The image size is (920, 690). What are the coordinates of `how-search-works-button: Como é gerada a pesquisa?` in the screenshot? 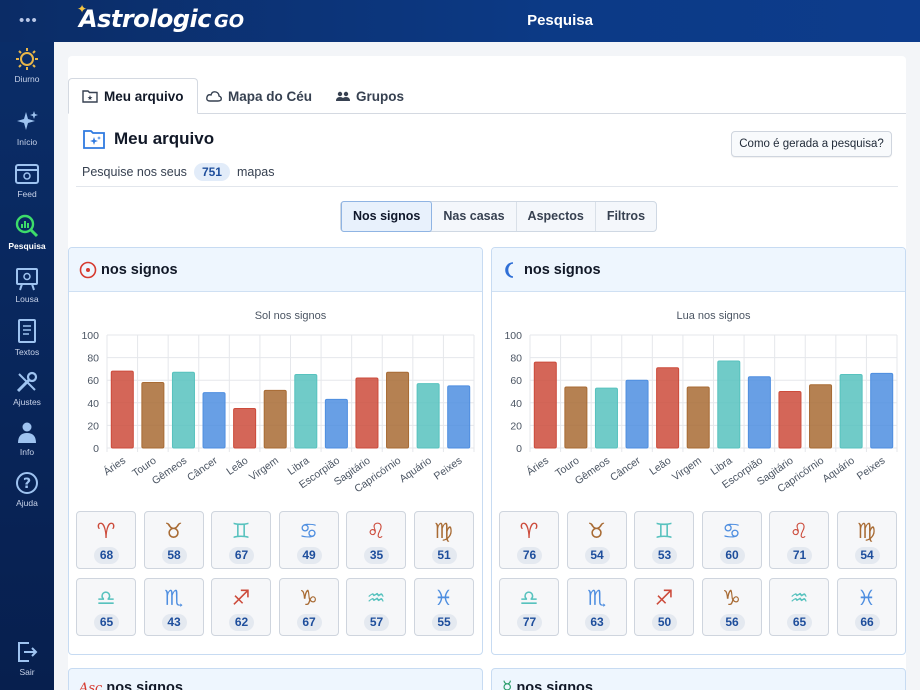 It's located at (811, 144).